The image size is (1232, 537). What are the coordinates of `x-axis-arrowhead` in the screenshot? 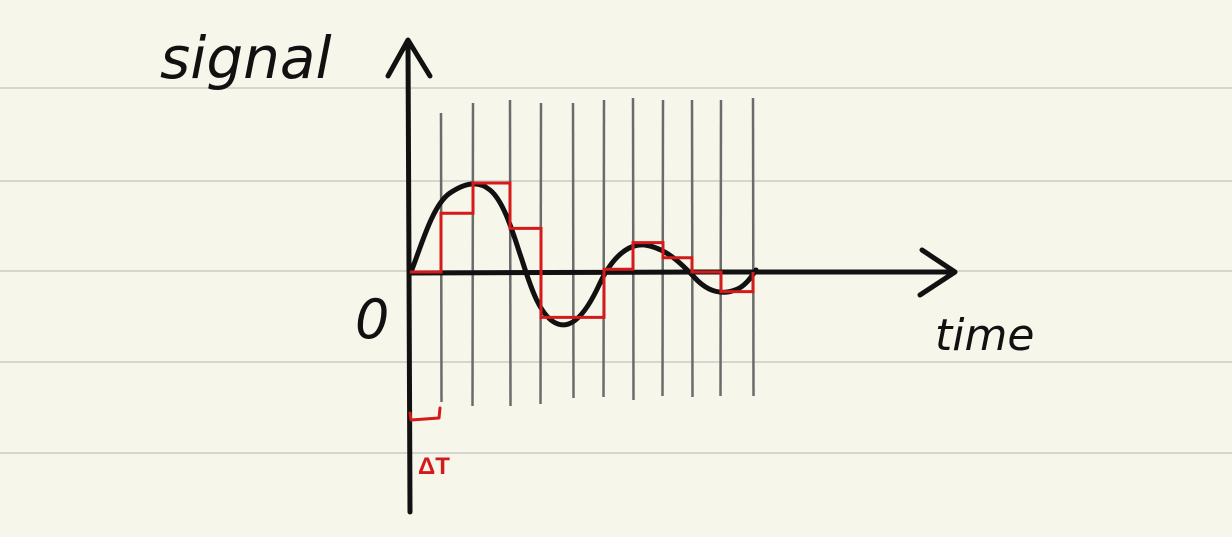 It's located at (937, 272).